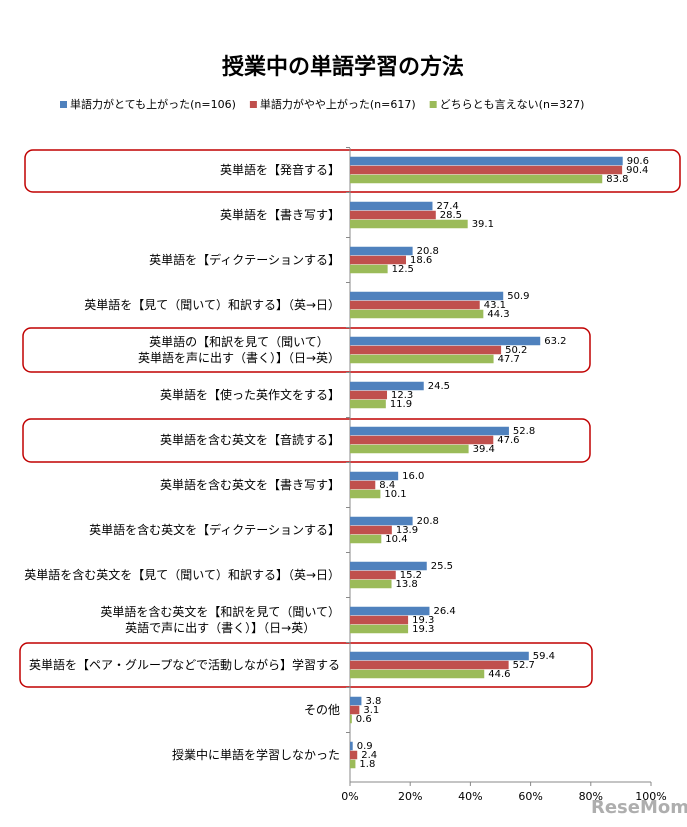  Describe the element at coordinates (516, 350) in the screenshot. I see `value-label: 50.2` at that location.